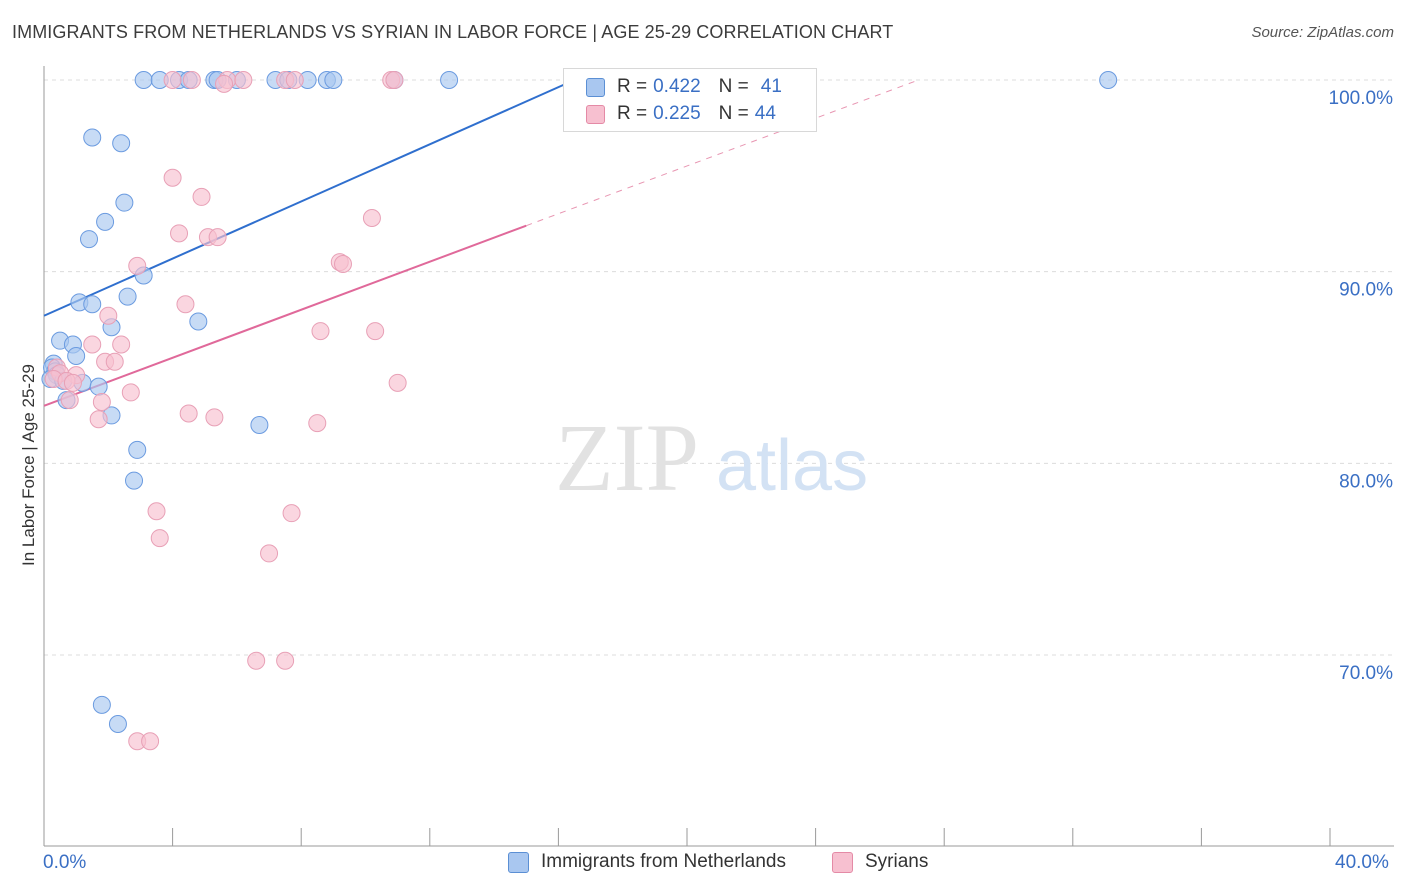 Image resolution: width=1406 pixels, height=892 pixels. What do you see at coordinates (690, 100) in the screenshot?
I see `correlation-legend: R = 0.422 N = 41 R = 0.225 N = 44` at bounding box center [690, 100].